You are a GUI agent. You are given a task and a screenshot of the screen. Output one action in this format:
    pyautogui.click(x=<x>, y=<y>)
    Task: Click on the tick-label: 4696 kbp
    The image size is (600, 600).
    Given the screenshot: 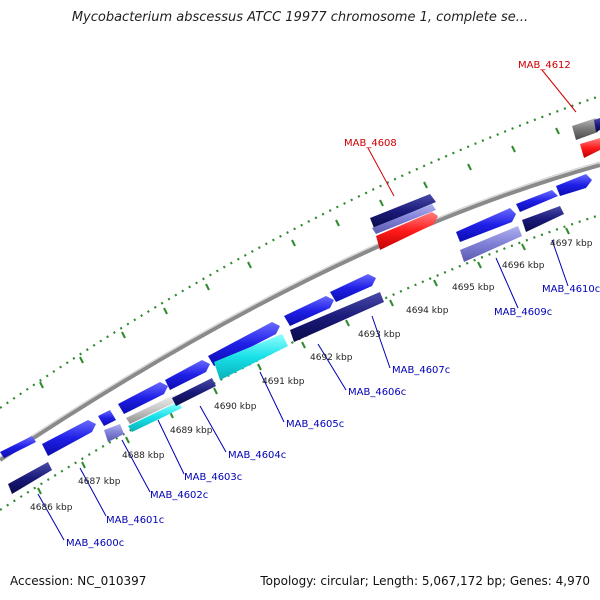 What is the action you would take?
    pyautogui.click(x=523, y=266)
    